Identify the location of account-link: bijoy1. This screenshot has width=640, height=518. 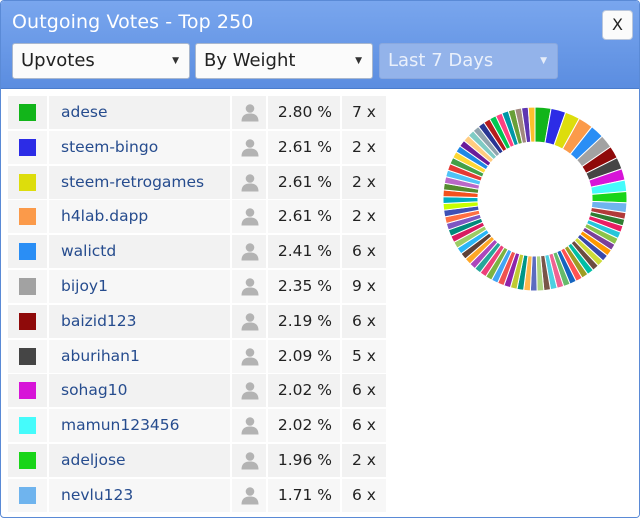
(139, 286).